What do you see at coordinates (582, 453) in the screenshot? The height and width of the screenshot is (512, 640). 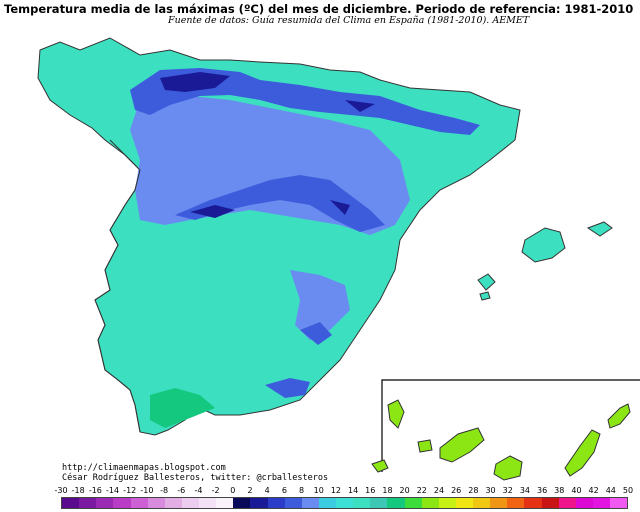 I see `island-fuerteventura` at bounding box center [582, 453].